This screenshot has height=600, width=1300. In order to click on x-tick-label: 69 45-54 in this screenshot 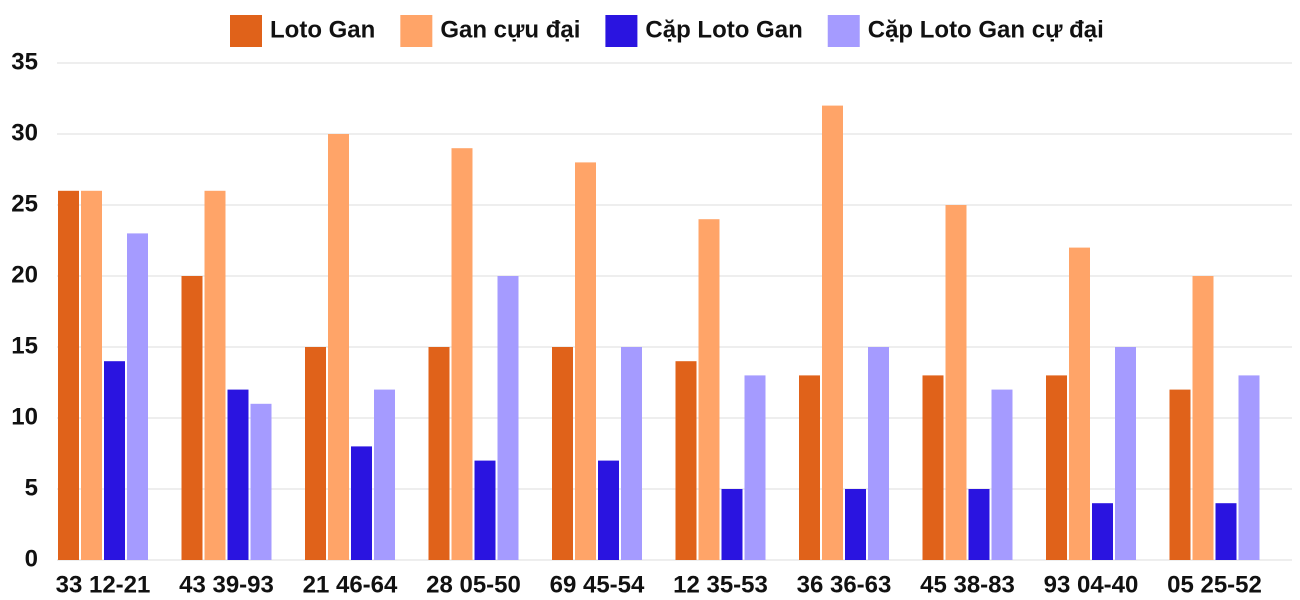, I will do `click(597, 584)`.